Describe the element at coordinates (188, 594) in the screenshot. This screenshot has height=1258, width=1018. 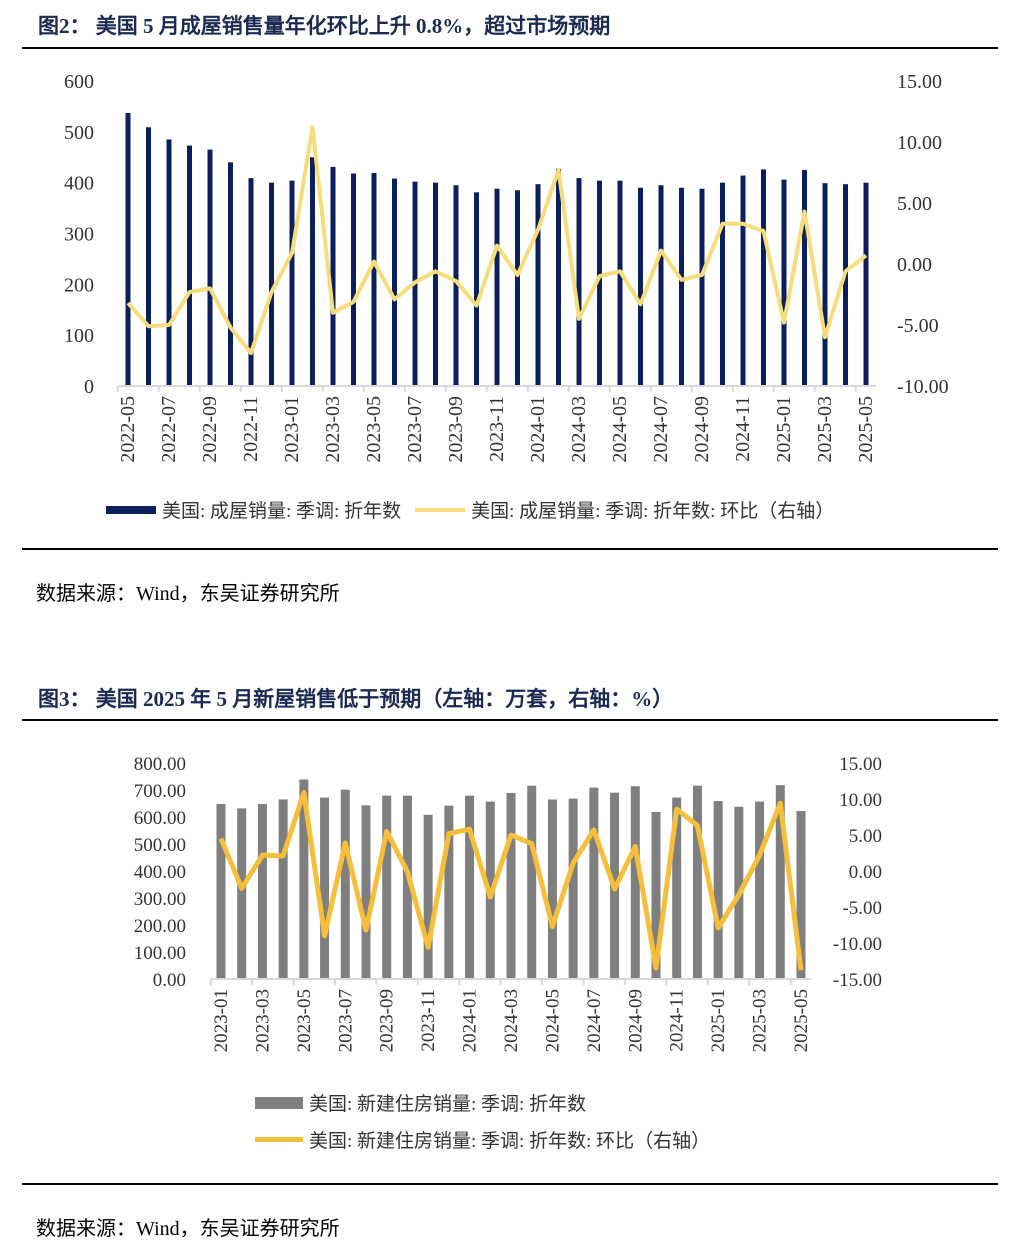
I see `figure2-source: 数据来源：Wind，东吴证券研究所` at that location.